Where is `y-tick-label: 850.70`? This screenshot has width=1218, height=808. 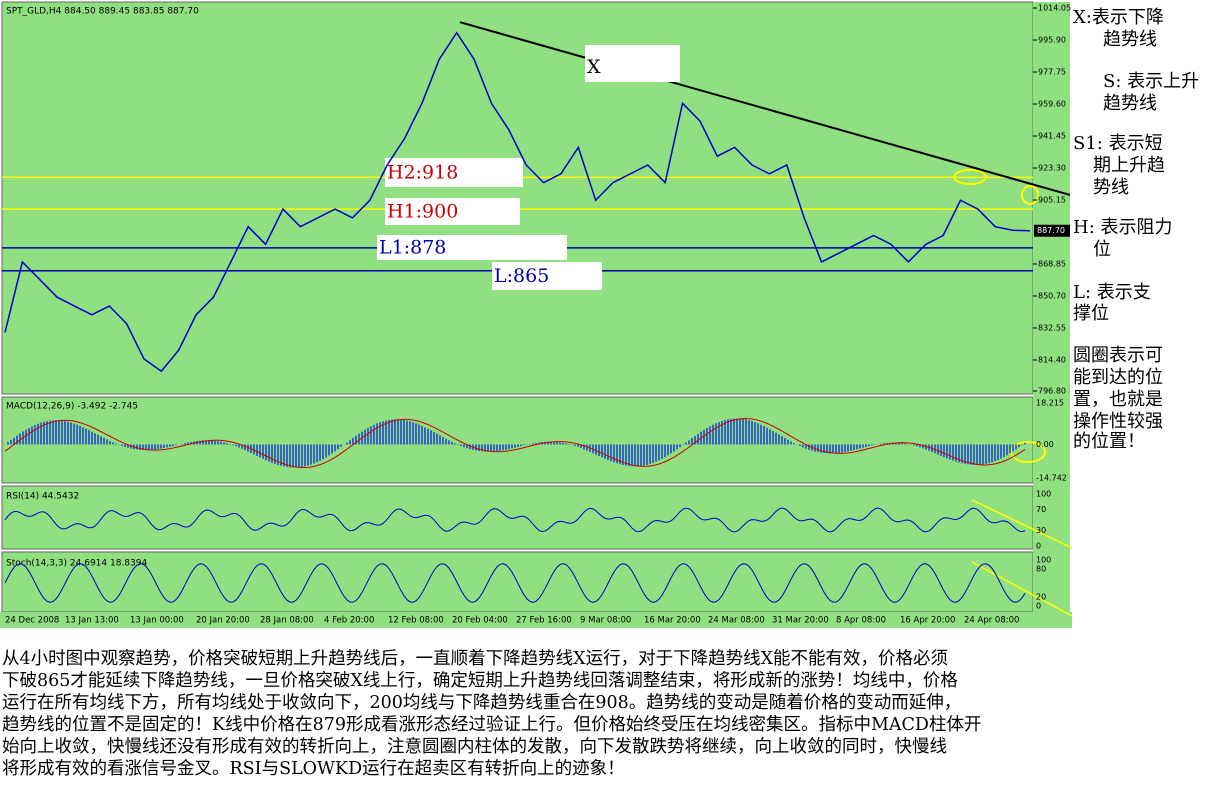 y-tick-label: 850.70 is located at coordinates (1052, 295).